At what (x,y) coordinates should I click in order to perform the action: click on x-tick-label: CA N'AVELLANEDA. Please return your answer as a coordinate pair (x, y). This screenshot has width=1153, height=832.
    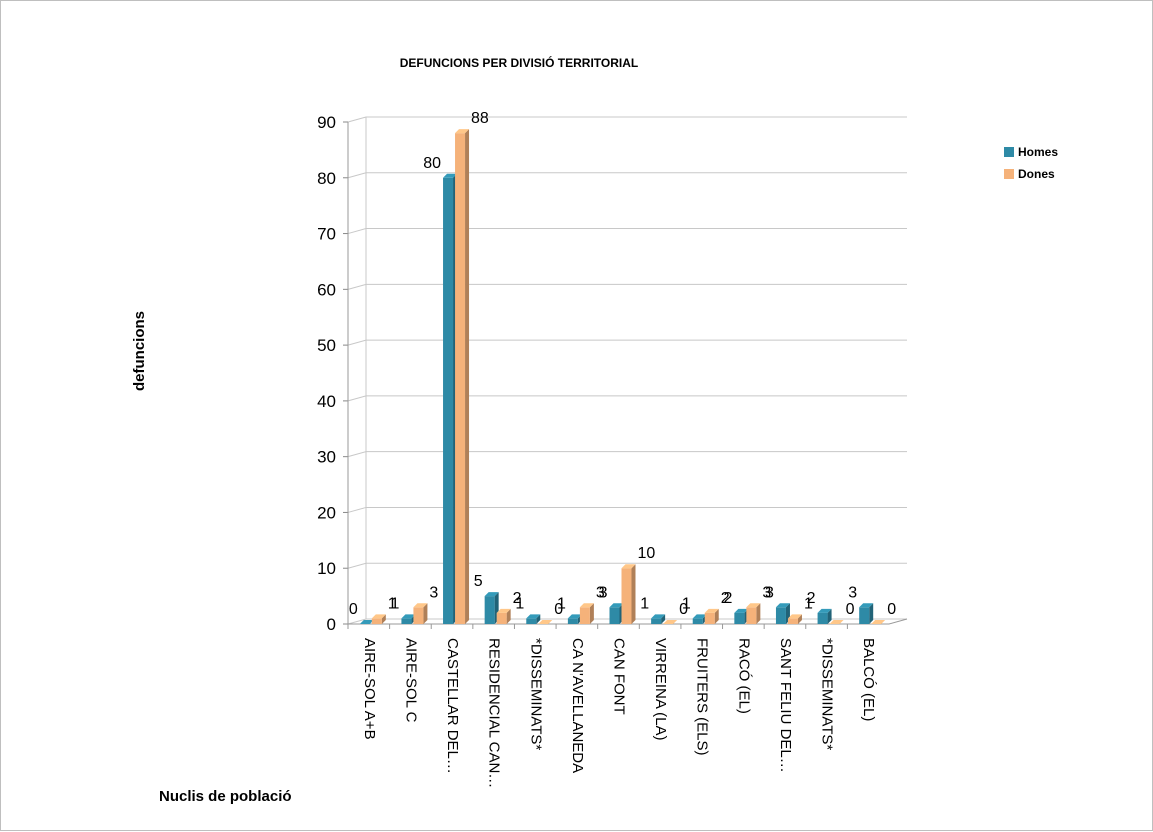
    Looking at the image, I should click on (577, 705).